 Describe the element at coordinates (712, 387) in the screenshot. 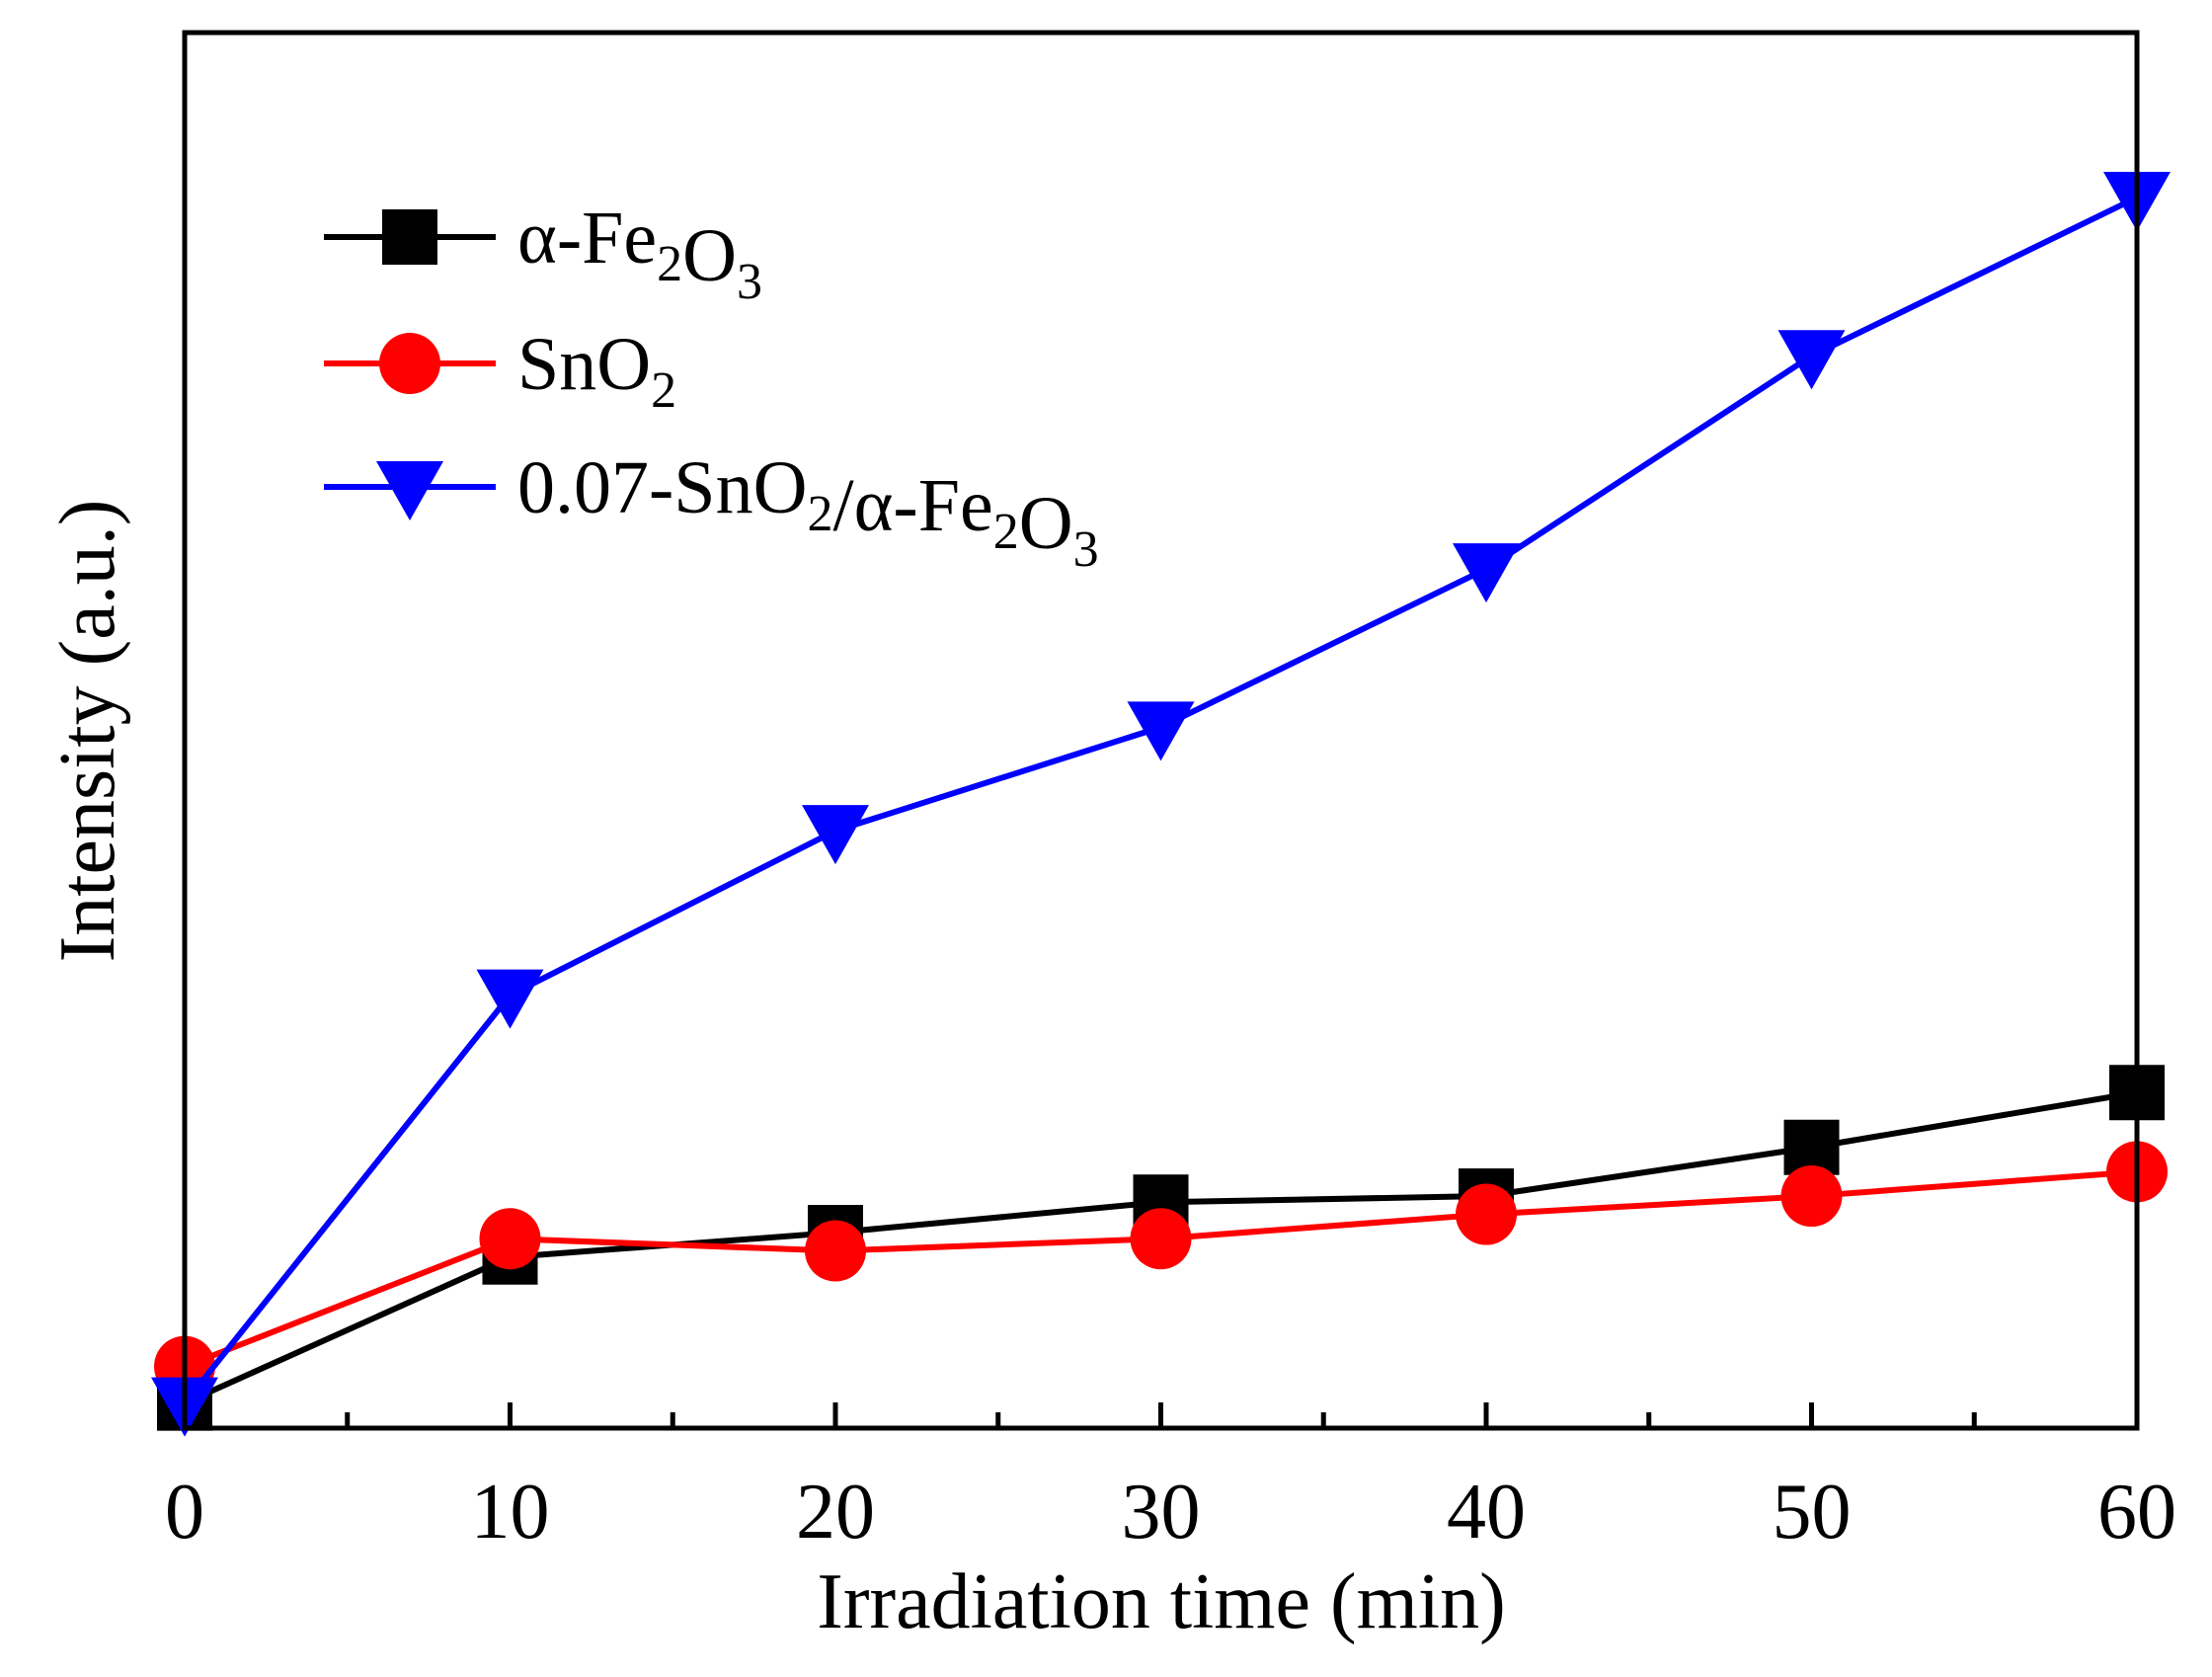

I see `legend: α-Fe2O3 SnO2 0.07-SnO2/α-Fe2O3` at that location.